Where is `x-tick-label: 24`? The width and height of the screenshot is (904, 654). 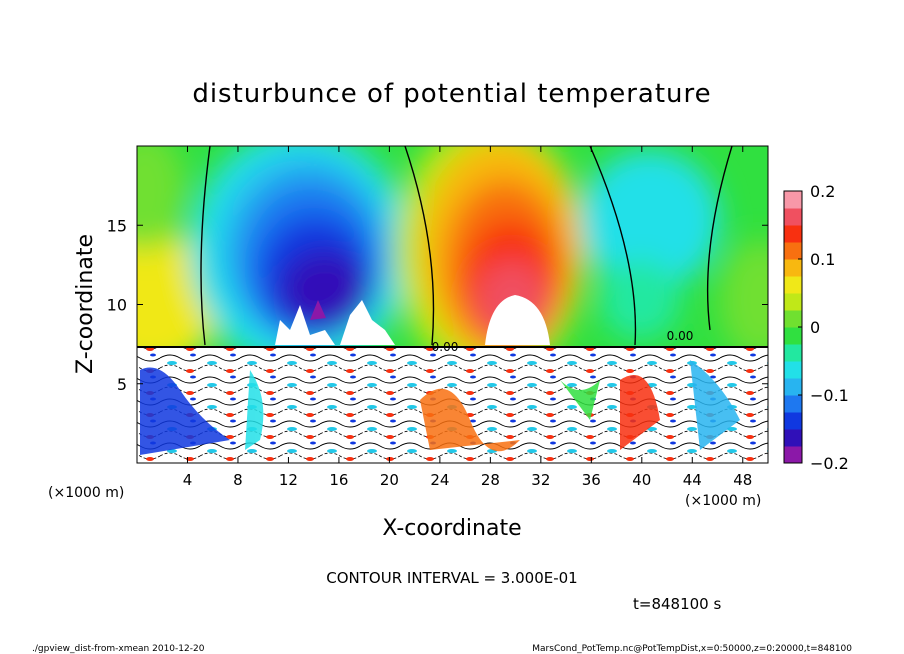
x-tick-label: 24 is located at coordinates (439, 480).